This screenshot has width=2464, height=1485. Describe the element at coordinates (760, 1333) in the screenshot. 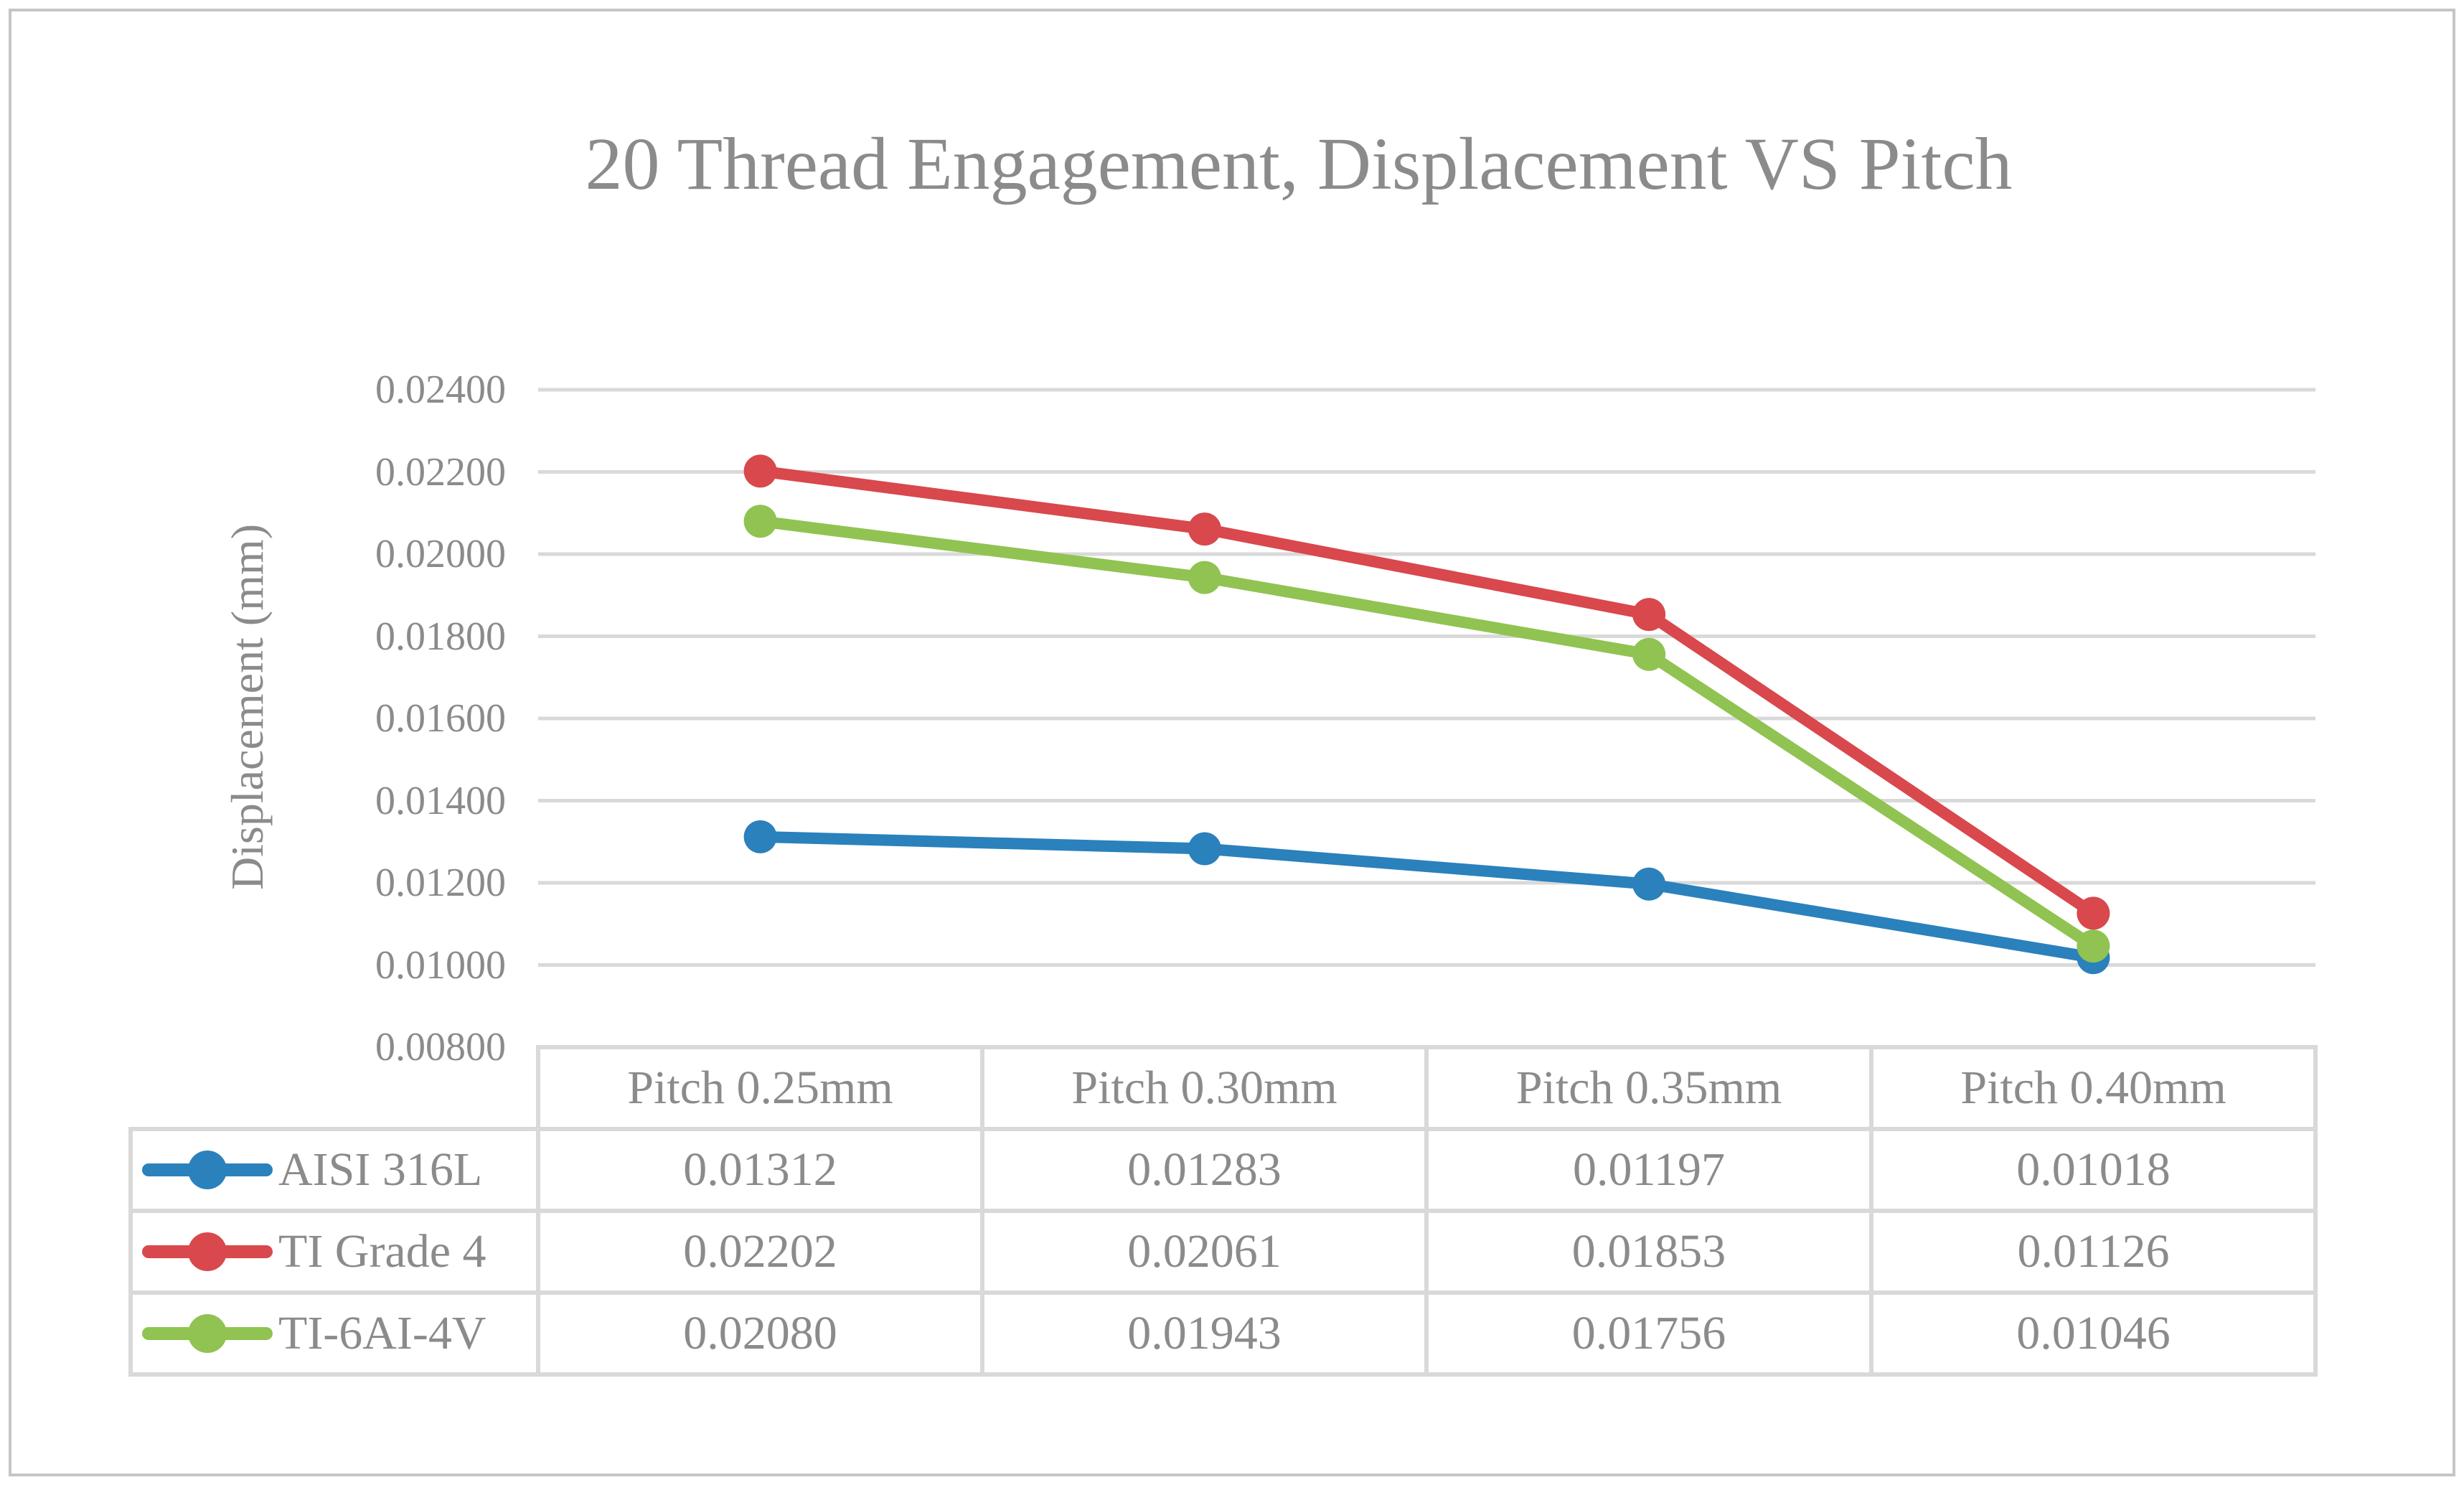

I see `table-cell-ti6ai4v-025: 0.02080` at that location.